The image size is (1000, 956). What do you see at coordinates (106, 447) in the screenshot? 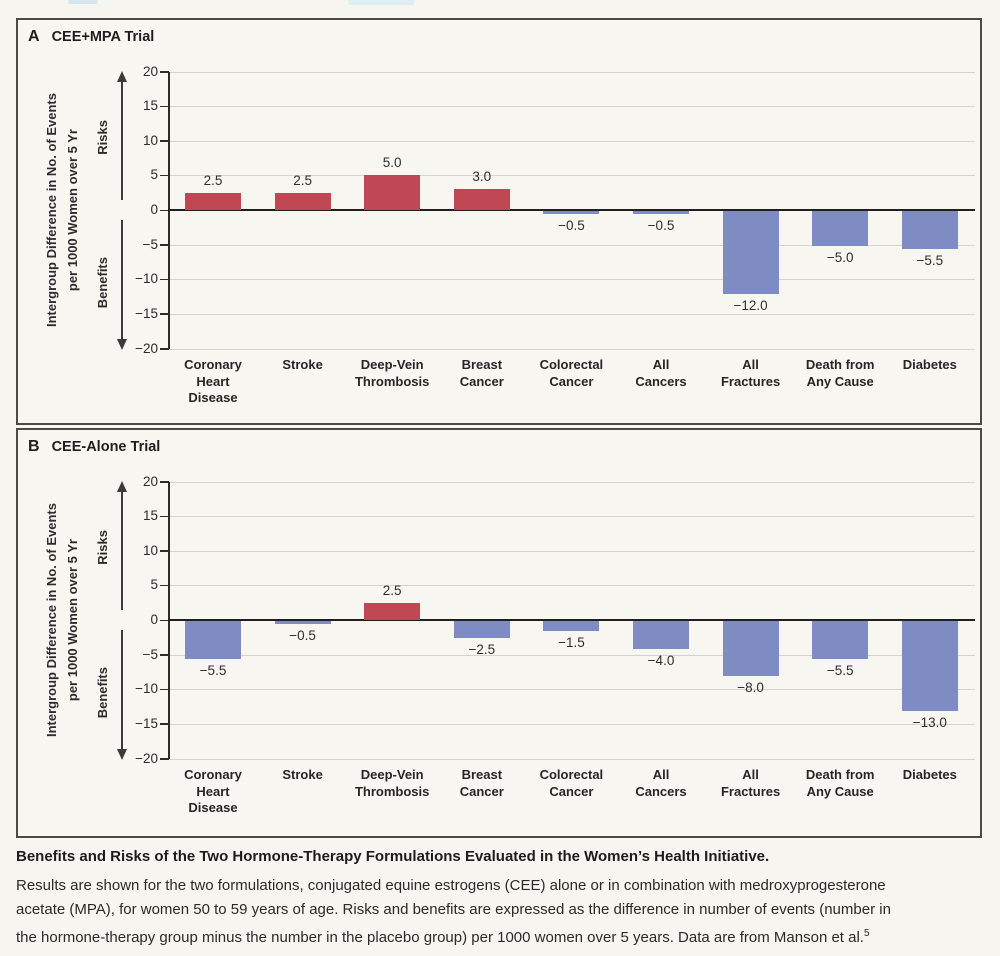
I see `panel-title: CEE-Alone Trial` at bounding box center [106, 447].